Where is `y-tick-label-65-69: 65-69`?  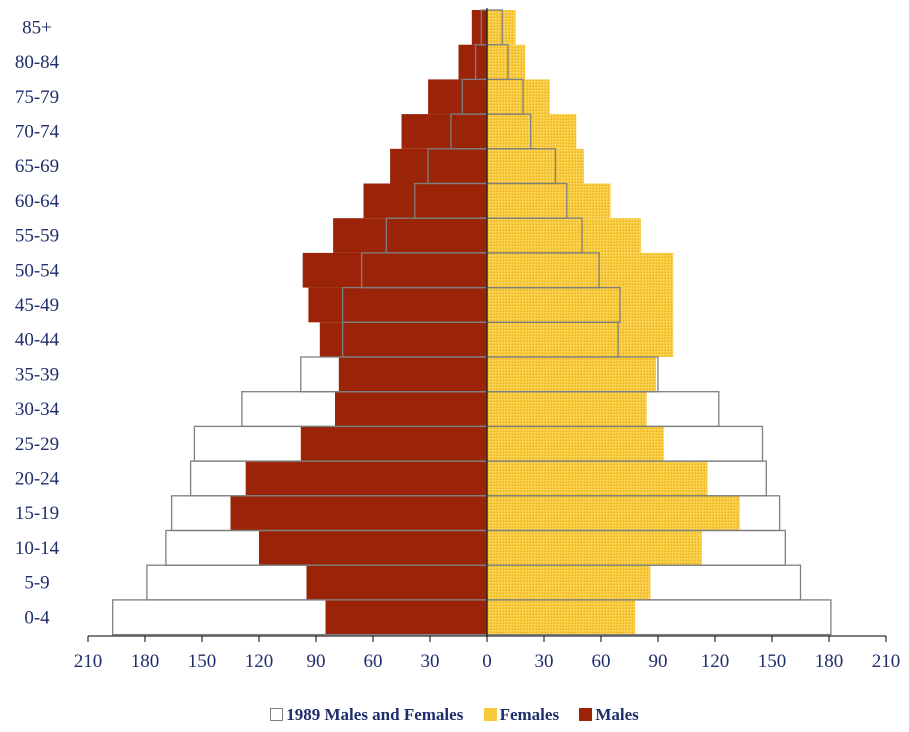 y-tick-label-65-69: 65-69 is located at coordinates (37, 166).